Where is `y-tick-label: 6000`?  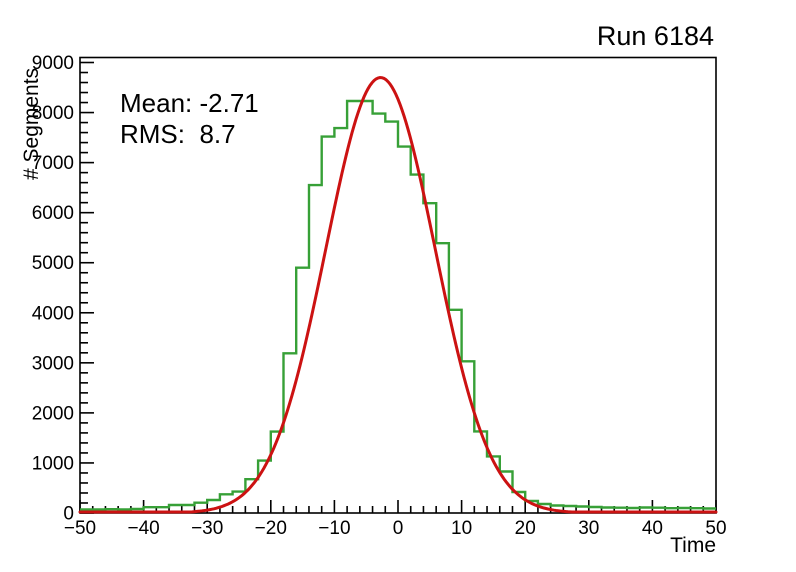
y-tick-label: 6000 is located at coordinates (53, 213).